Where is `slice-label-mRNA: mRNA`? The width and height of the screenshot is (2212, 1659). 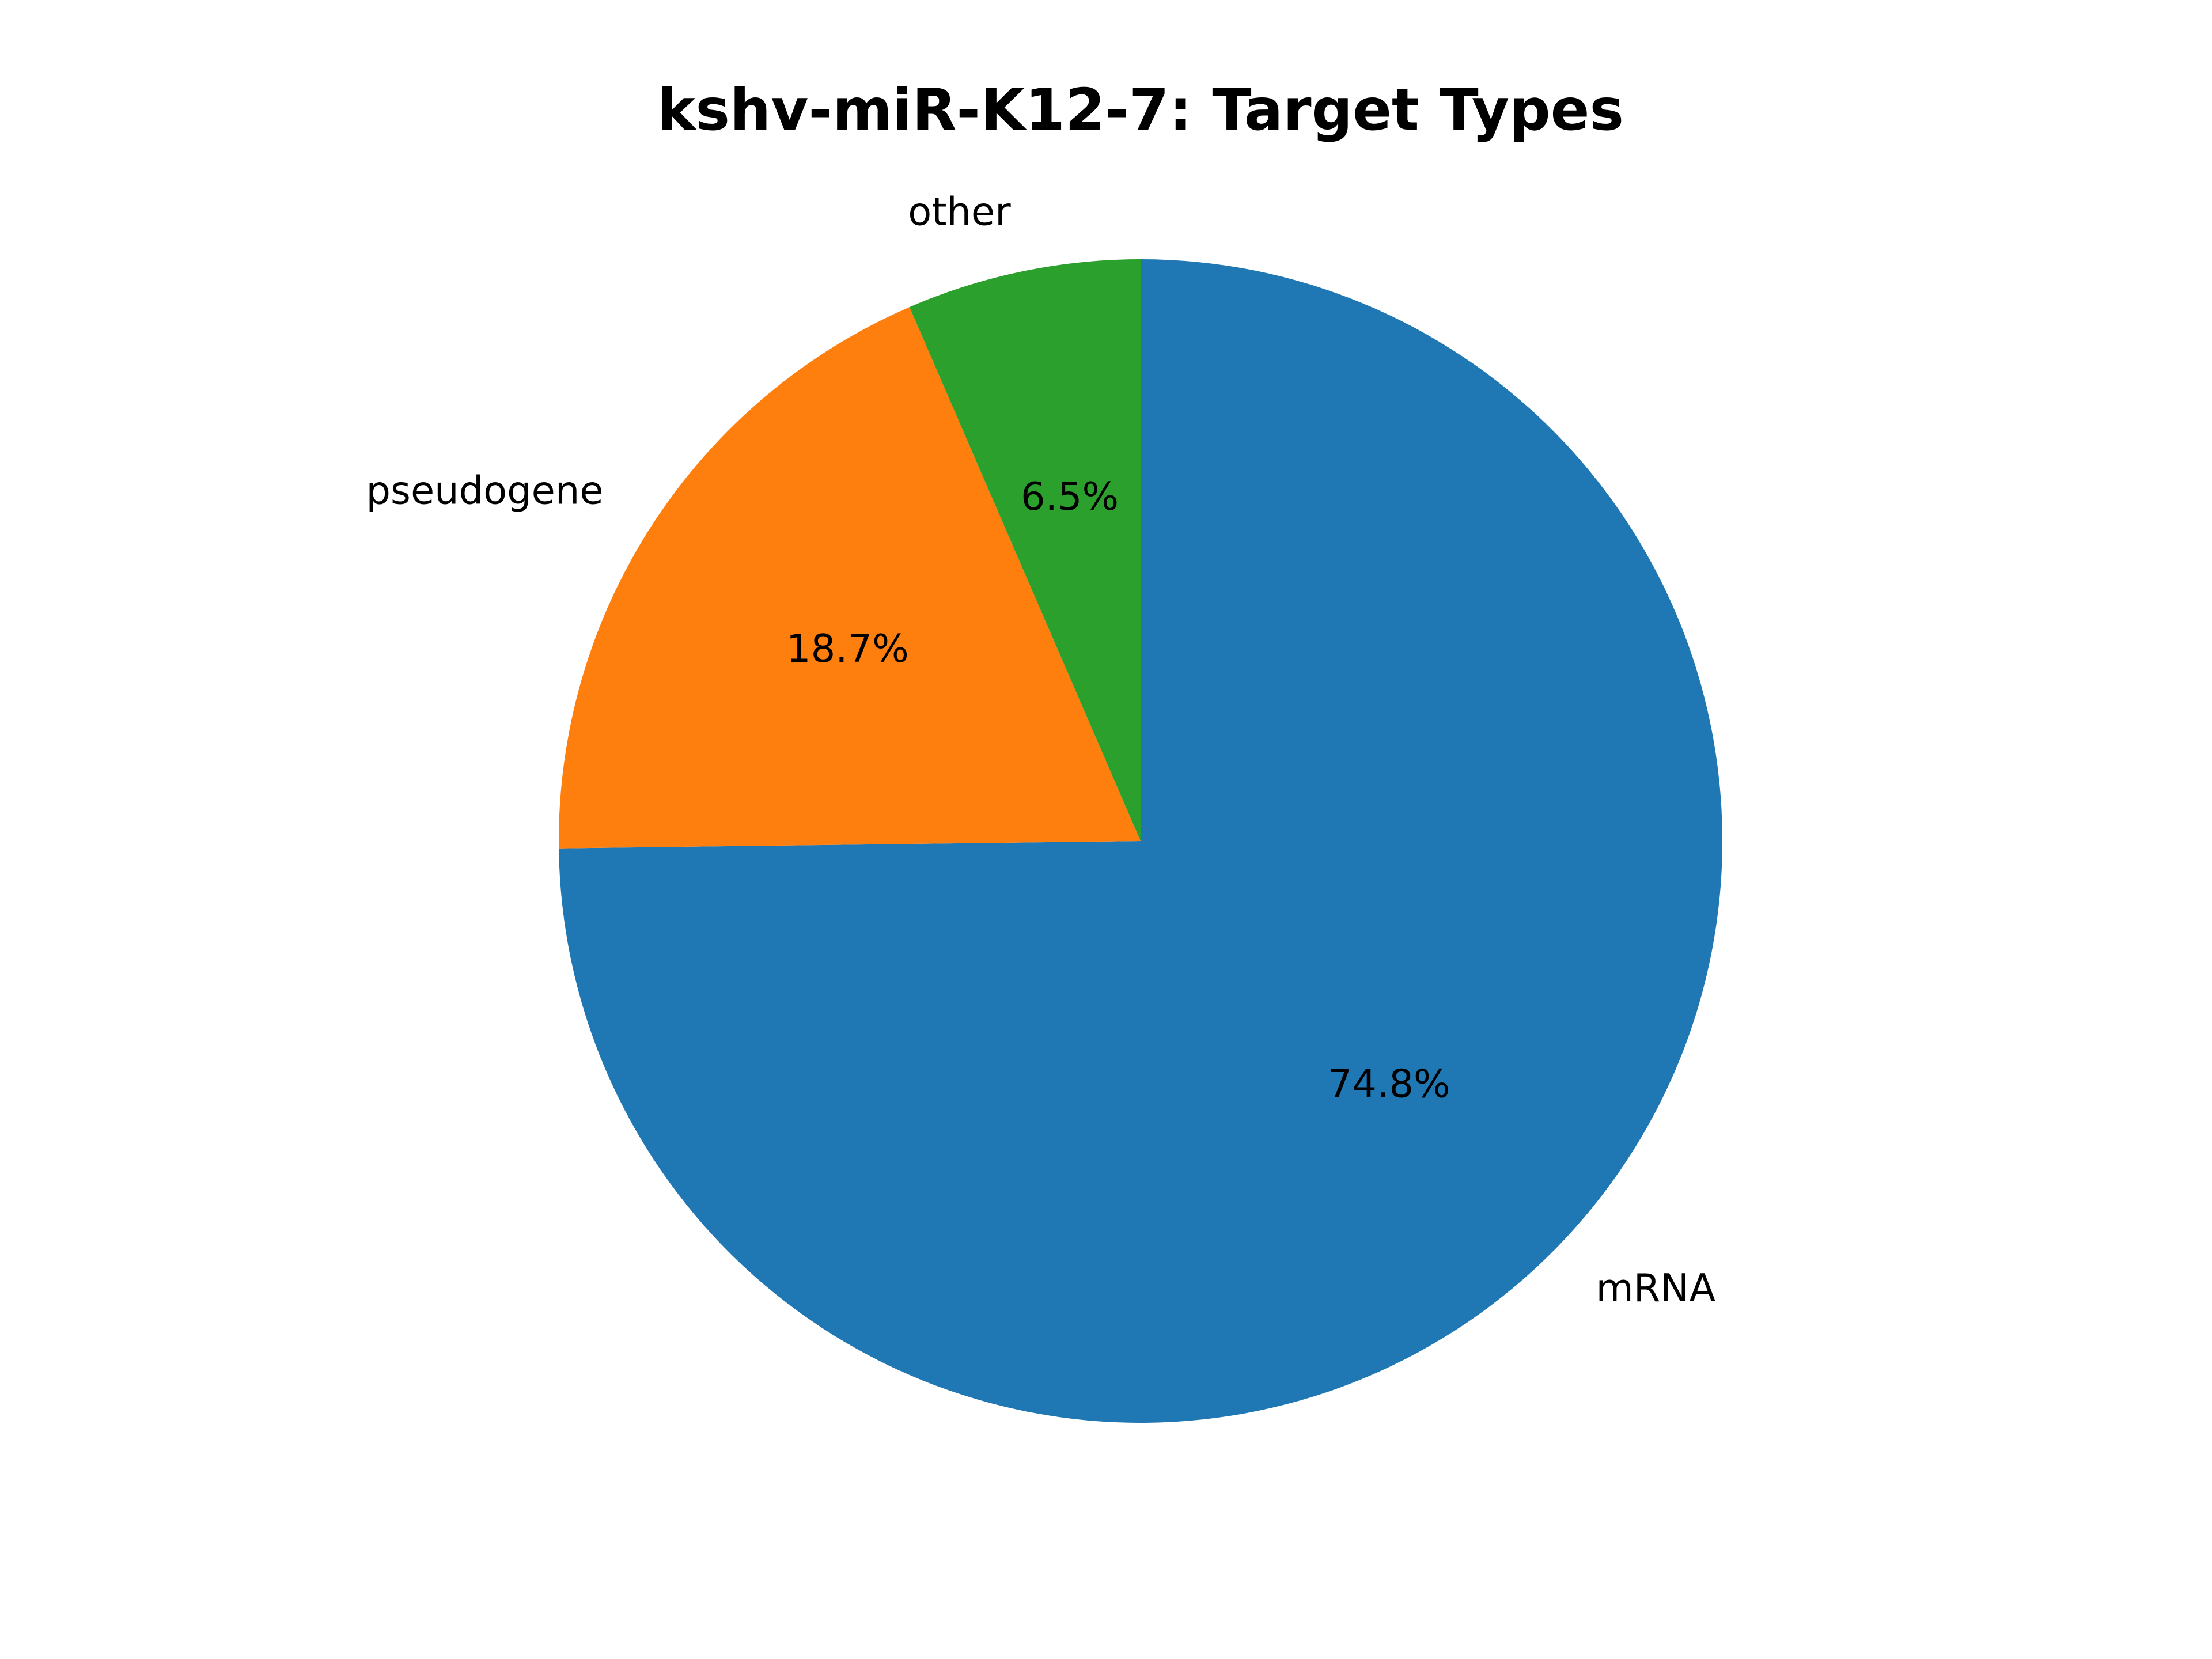
slice-label-mRNA: mRNA is located at coordinates (1656, 1288).